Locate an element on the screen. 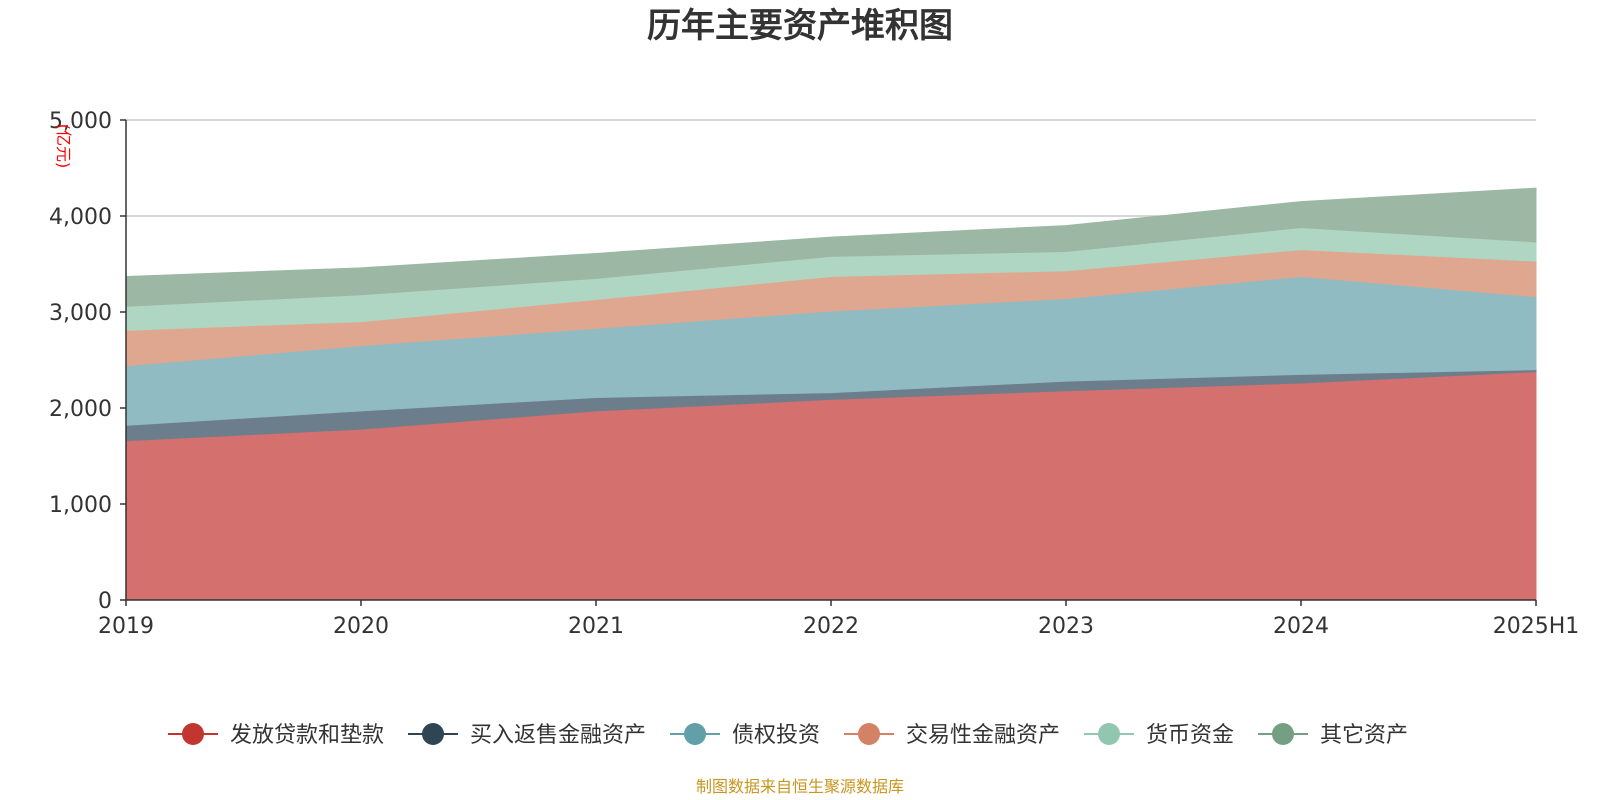 The image size is (1600, 800). legend-item-2: 债权投资 is located at coordinates (745, 735).